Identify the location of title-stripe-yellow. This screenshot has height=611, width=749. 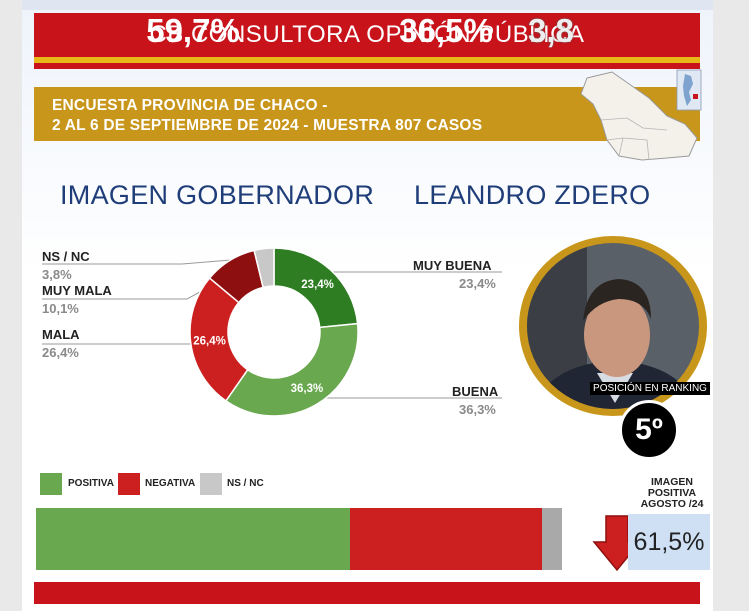
(367, 60).